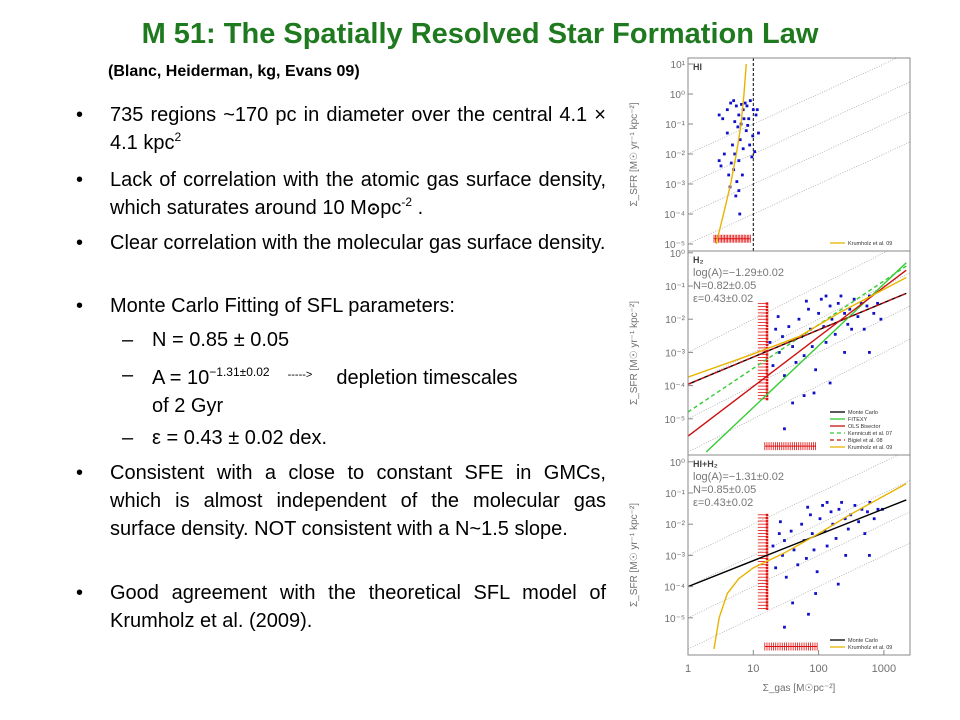 This screenshot has width=960, height=720. I want to click on unit: pc, so click(391, 208).